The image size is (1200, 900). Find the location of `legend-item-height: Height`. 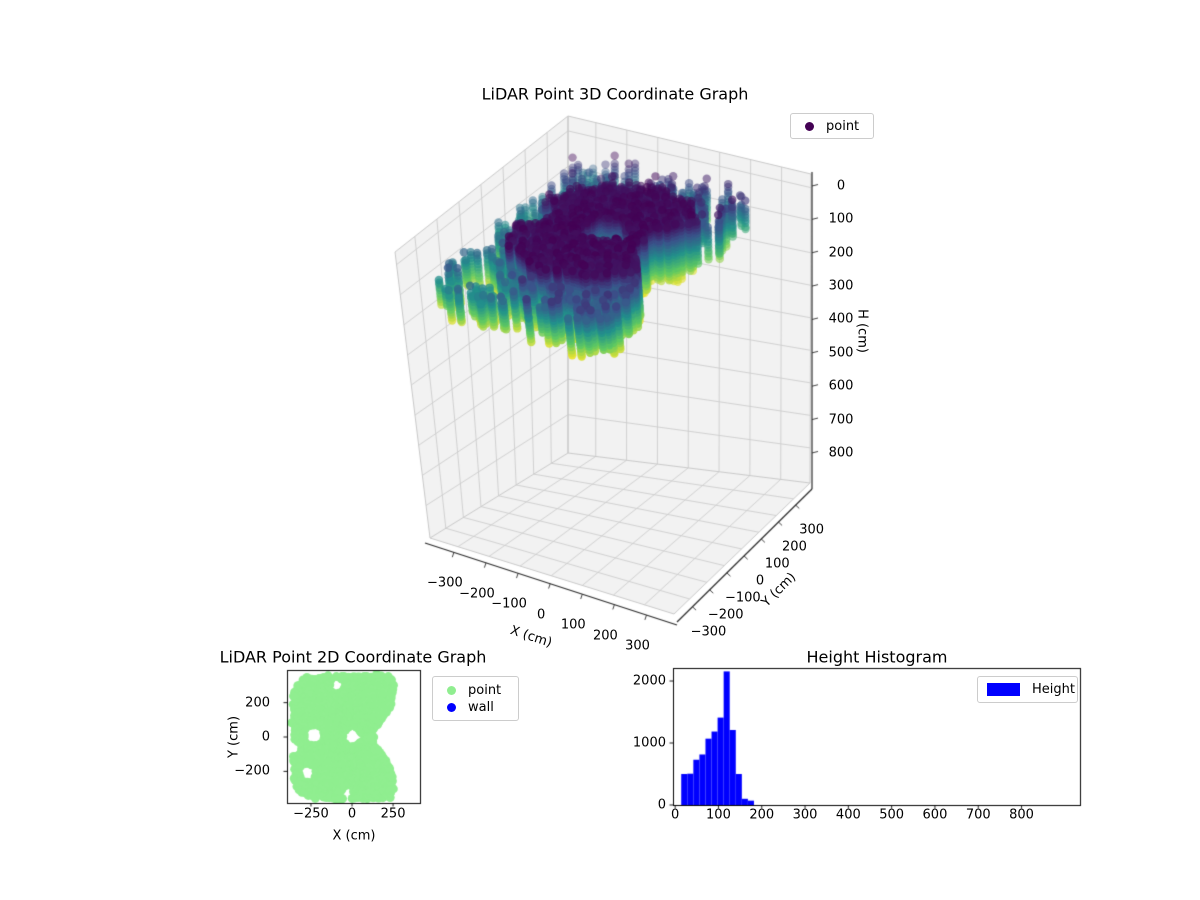

legend-item-height: Height is located at coordinates (1027, 689).